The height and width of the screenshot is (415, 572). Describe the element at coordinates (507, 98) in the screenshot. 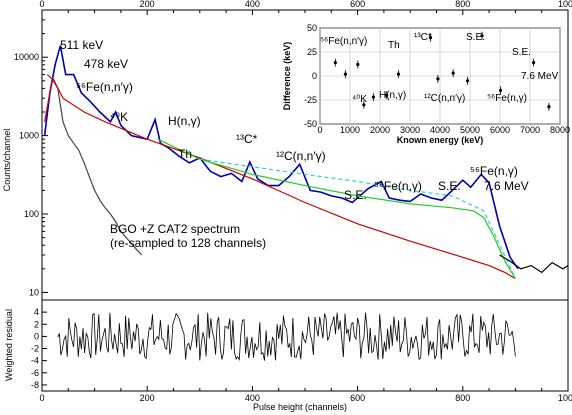

I see `inset-annotation-fe-n-gamma: ⁵⁶Fe(n,γ)` at that location.